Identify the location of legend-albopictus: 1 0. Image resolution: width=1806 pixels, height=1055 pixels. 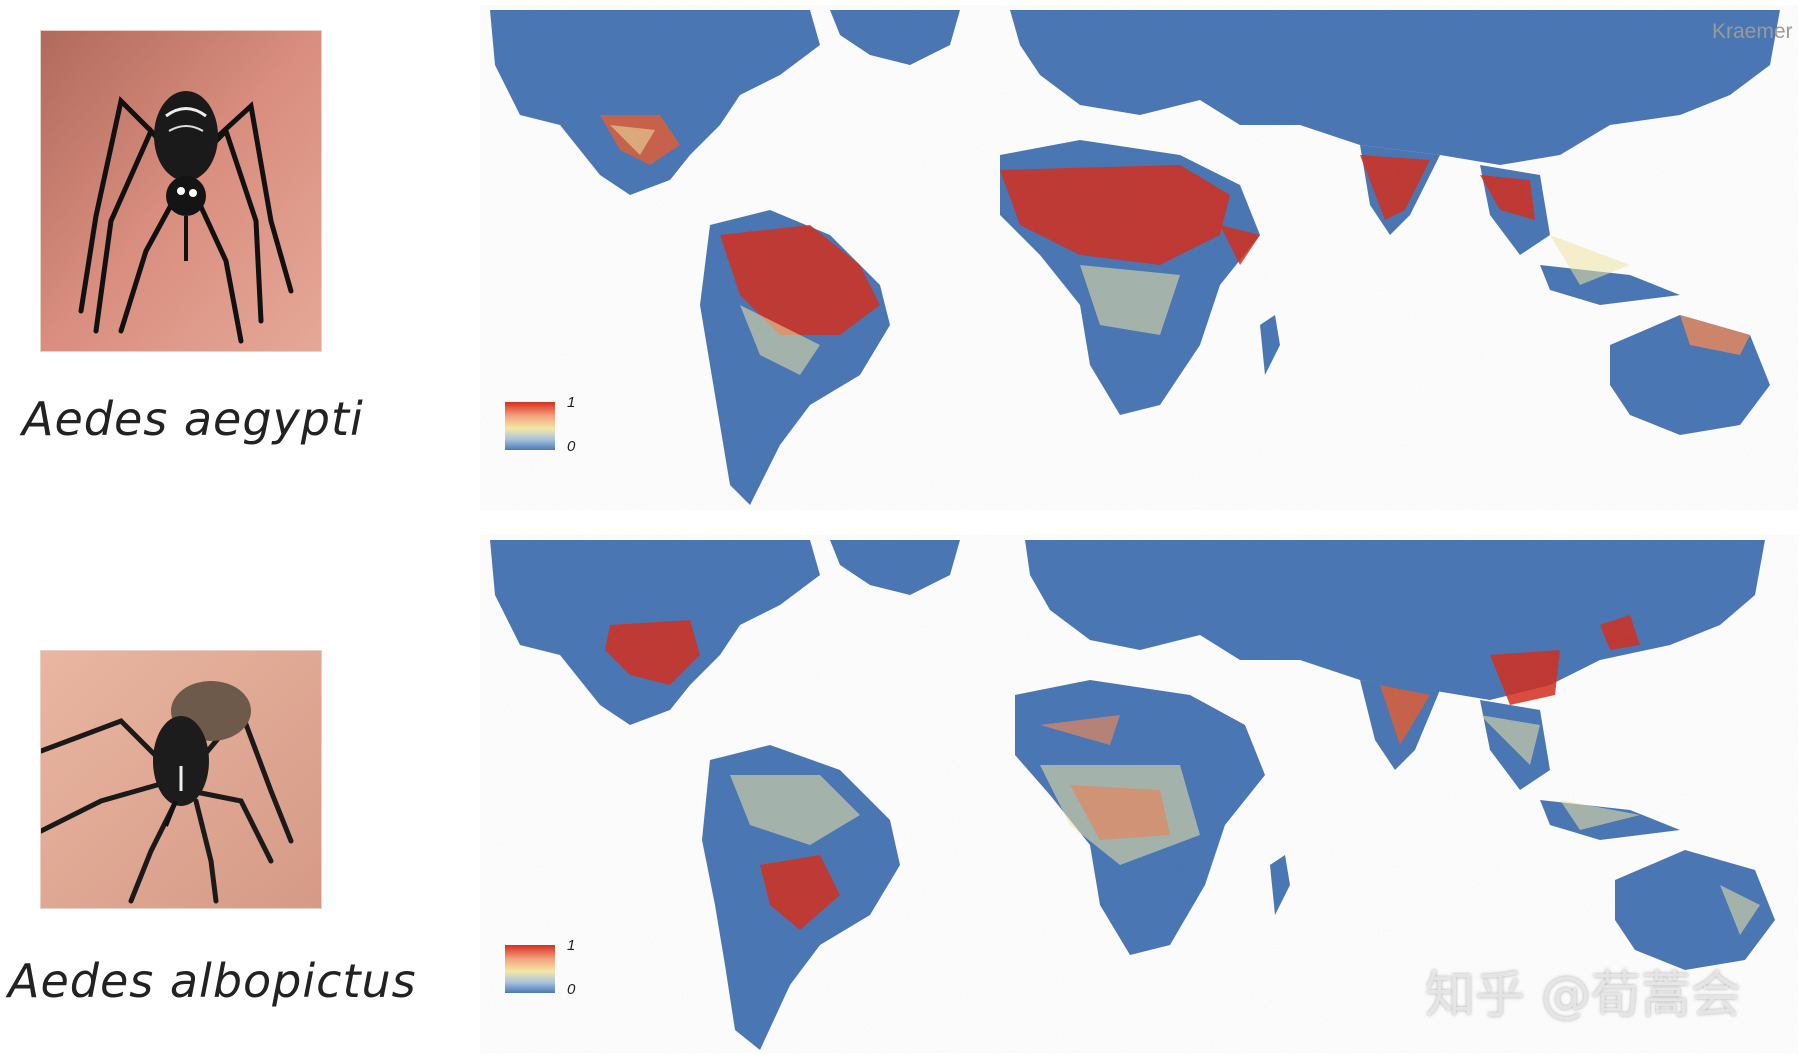
(545, 967).